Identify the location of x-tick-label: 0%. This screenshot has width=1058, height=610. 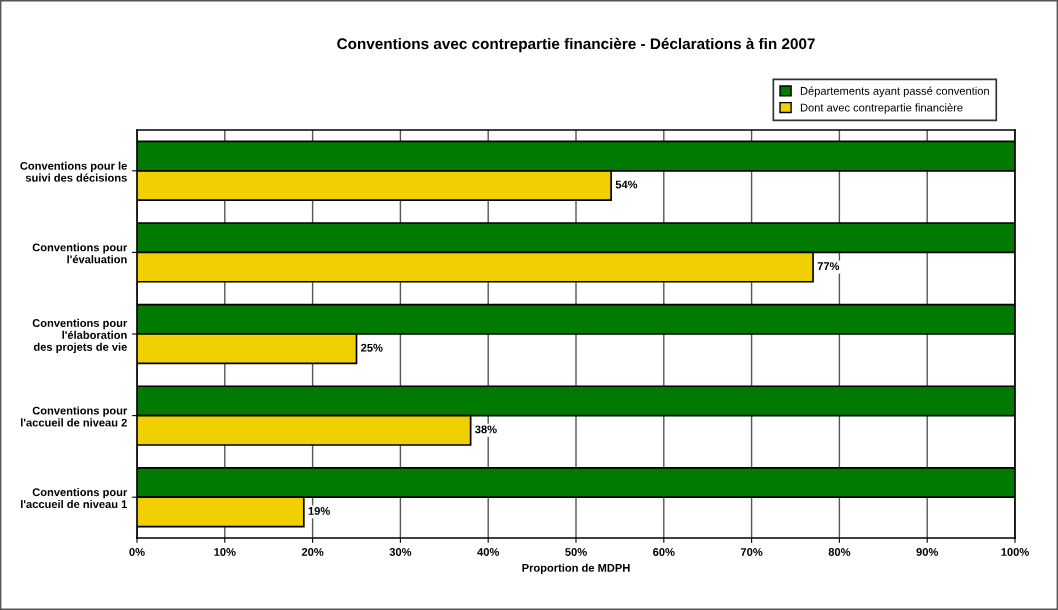
(137, 552).